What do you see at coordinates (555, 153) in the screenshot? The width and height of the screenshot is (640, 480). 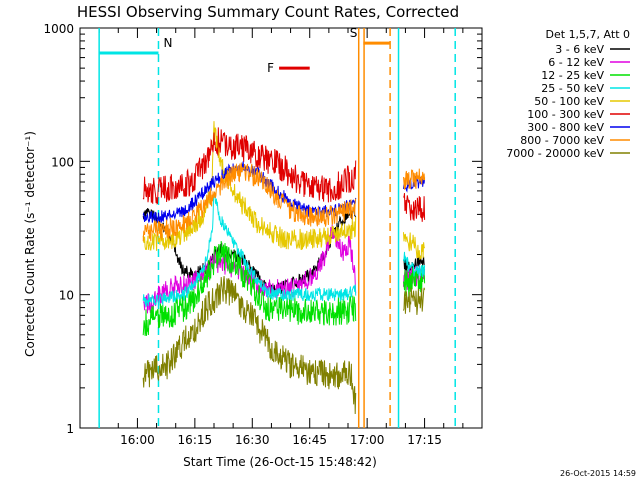 I see `legend-label: 7000 - 20000 keV` at bounding box center [555, 153].